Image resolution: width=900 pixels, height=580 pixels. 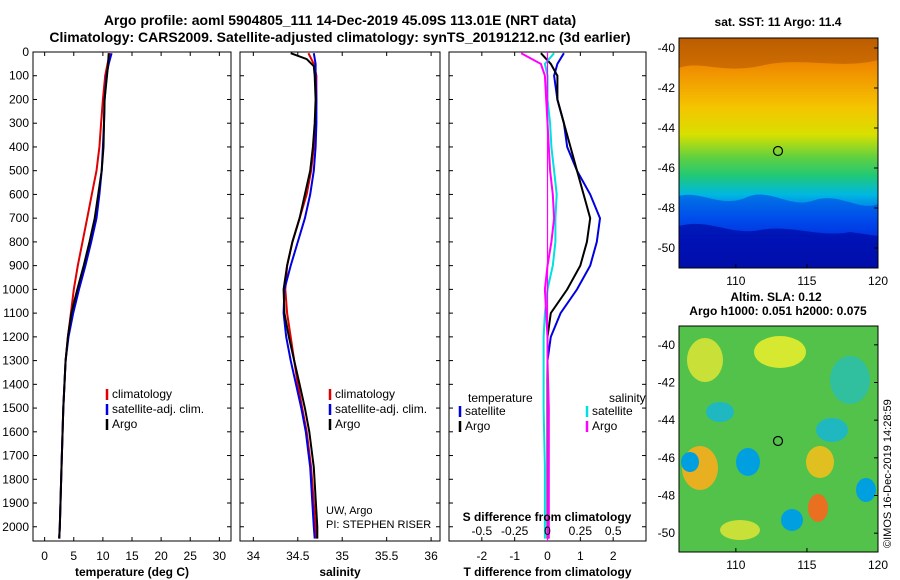 I want to click on x-tick-label: 30, so click(x=220, y=556).